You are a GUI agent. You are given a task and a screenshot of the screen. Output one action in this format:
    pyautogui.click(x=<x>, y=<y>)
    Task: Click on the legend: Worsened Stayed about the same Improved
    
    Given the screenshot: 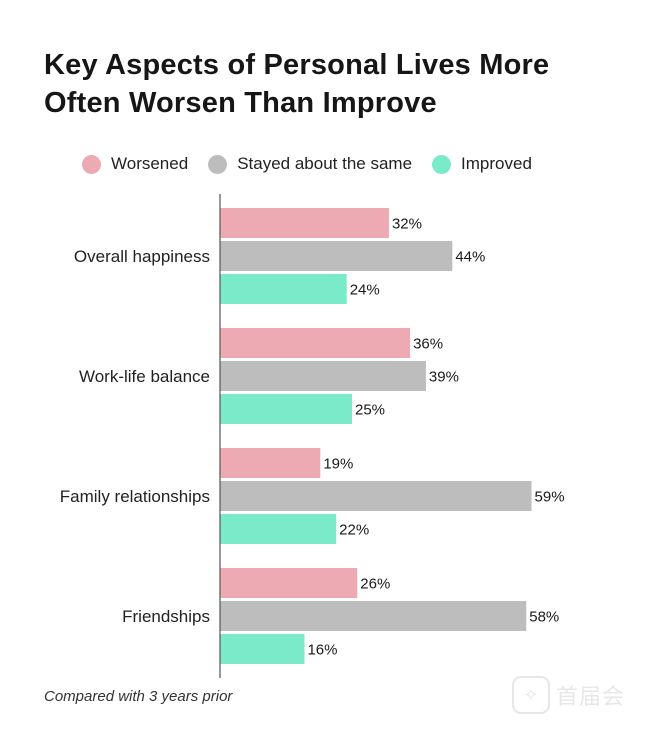 What is the action you would take?
    pyautogui.click(x=317, y=164)
    